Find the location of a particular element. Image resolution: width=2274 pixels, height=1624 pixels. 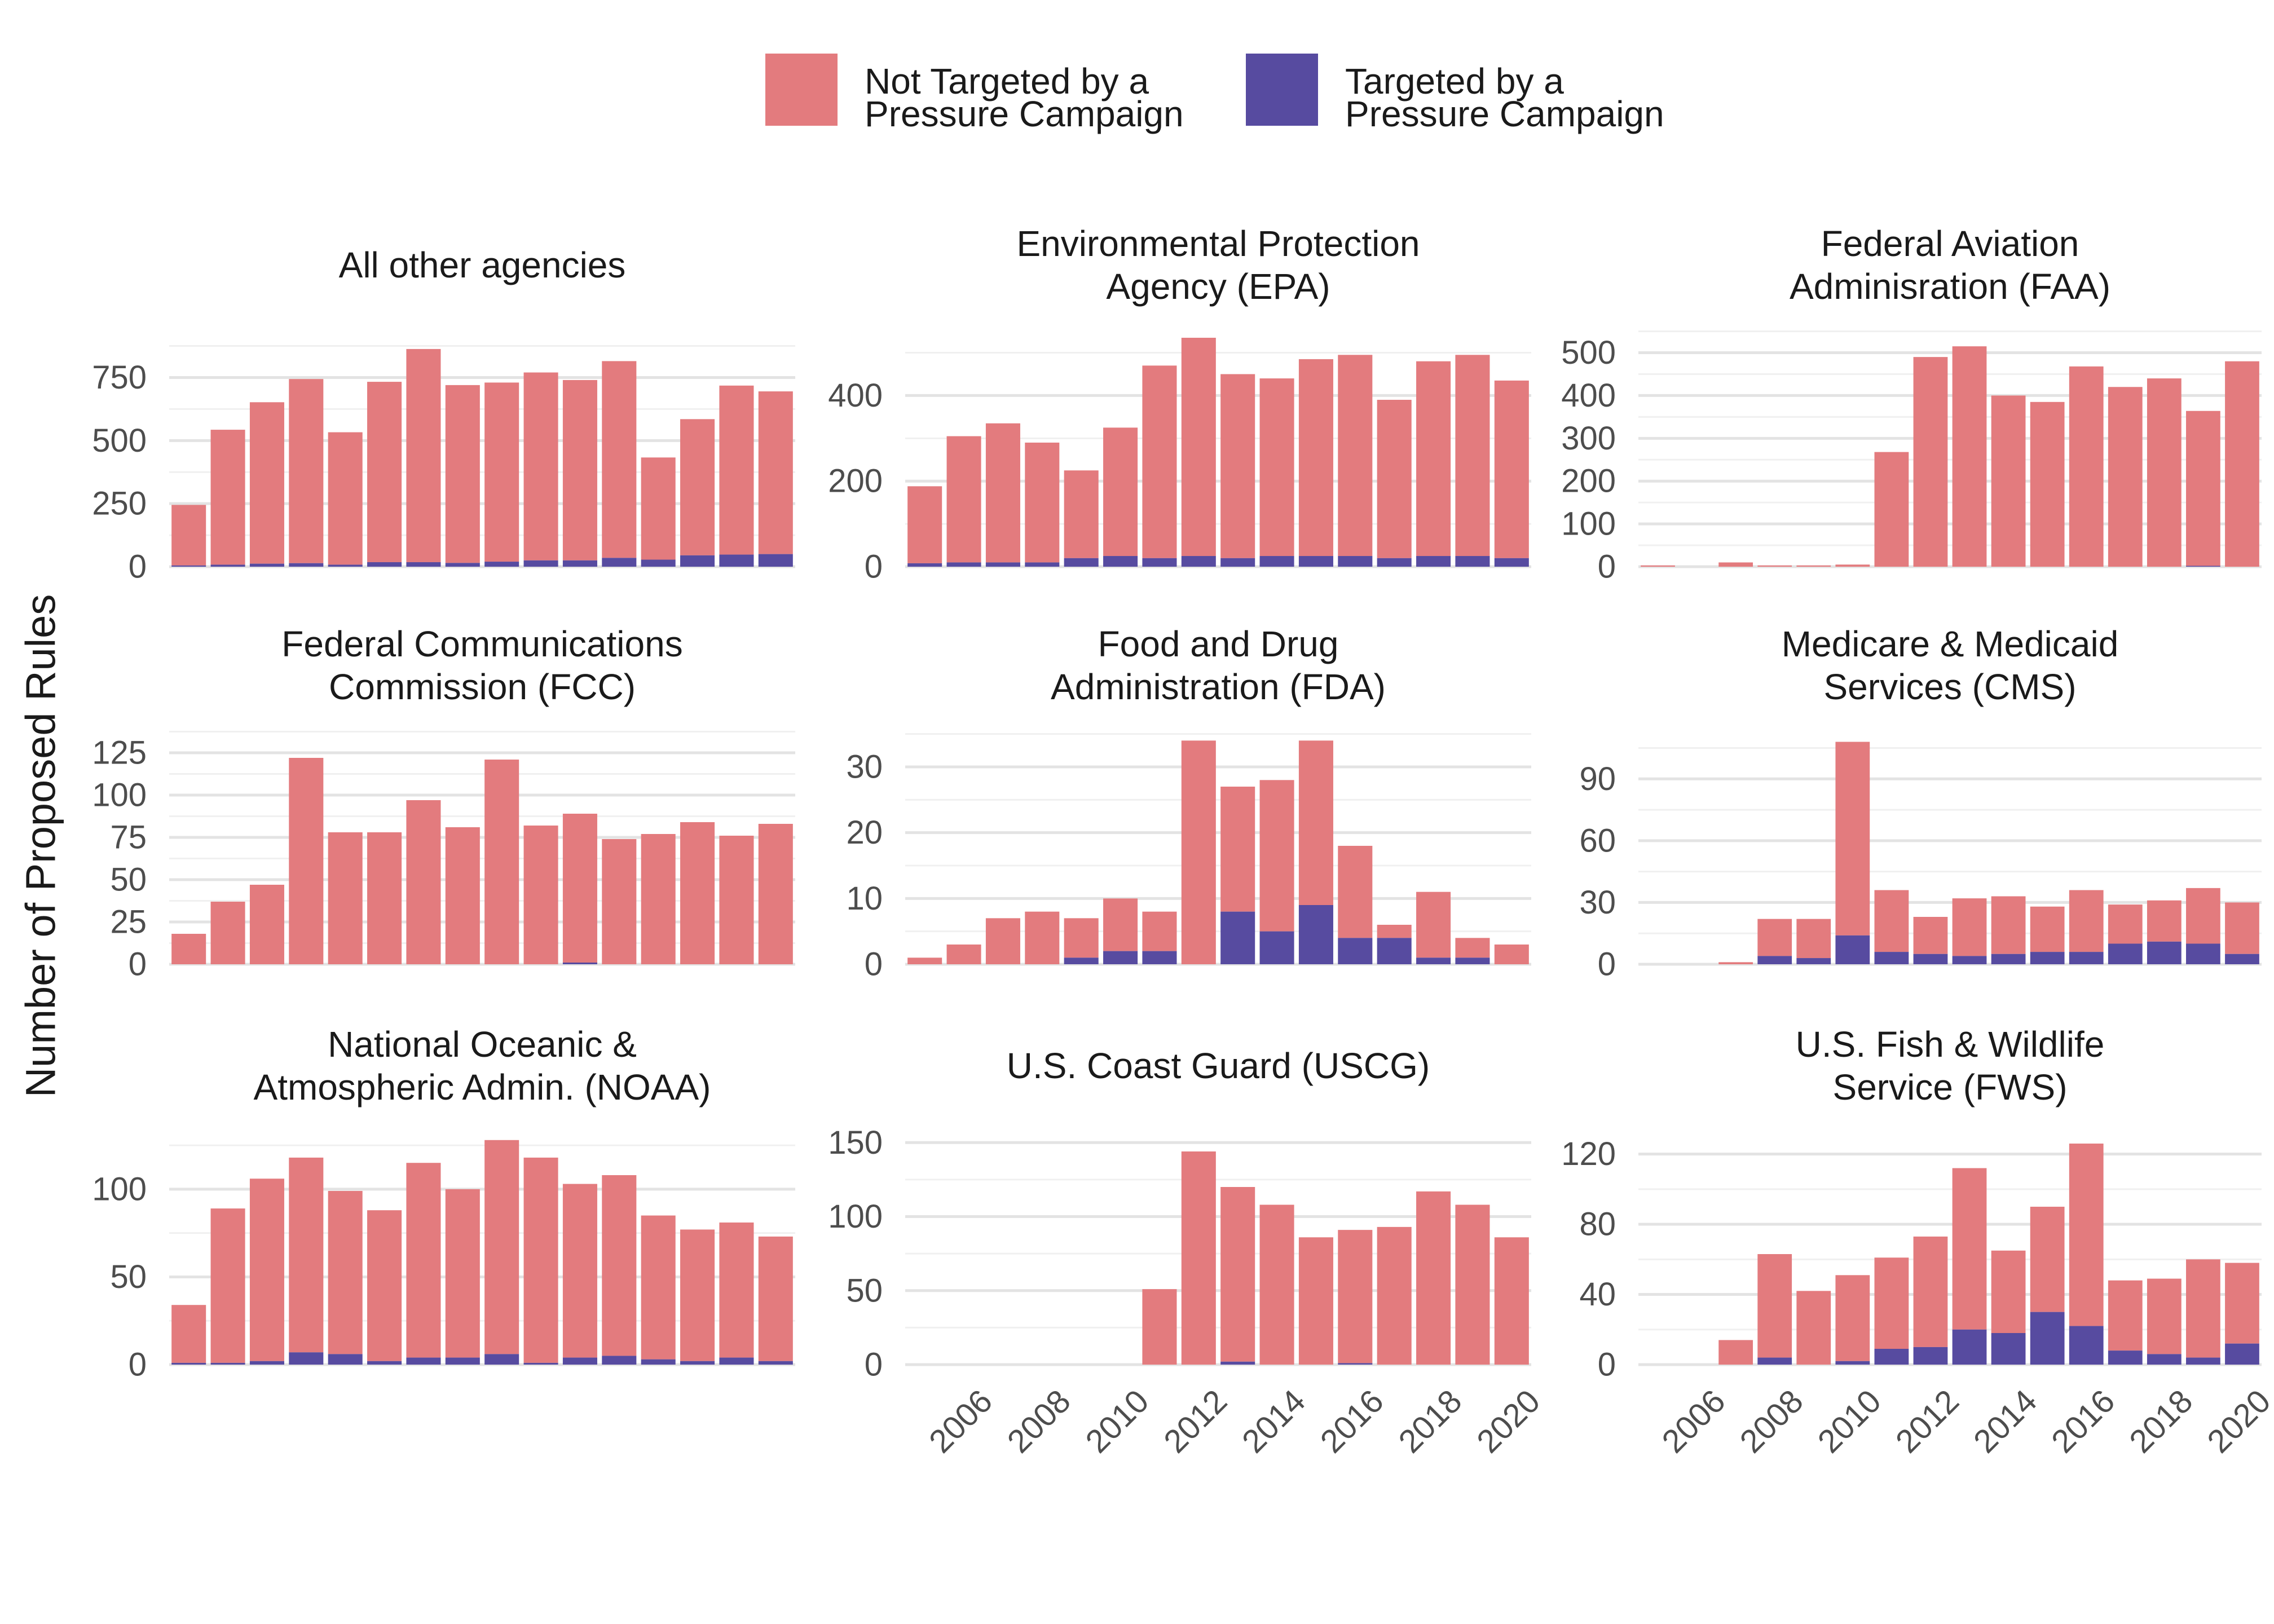

panel-title-line: National Oceanic & is located at coordinates (482, 1044).